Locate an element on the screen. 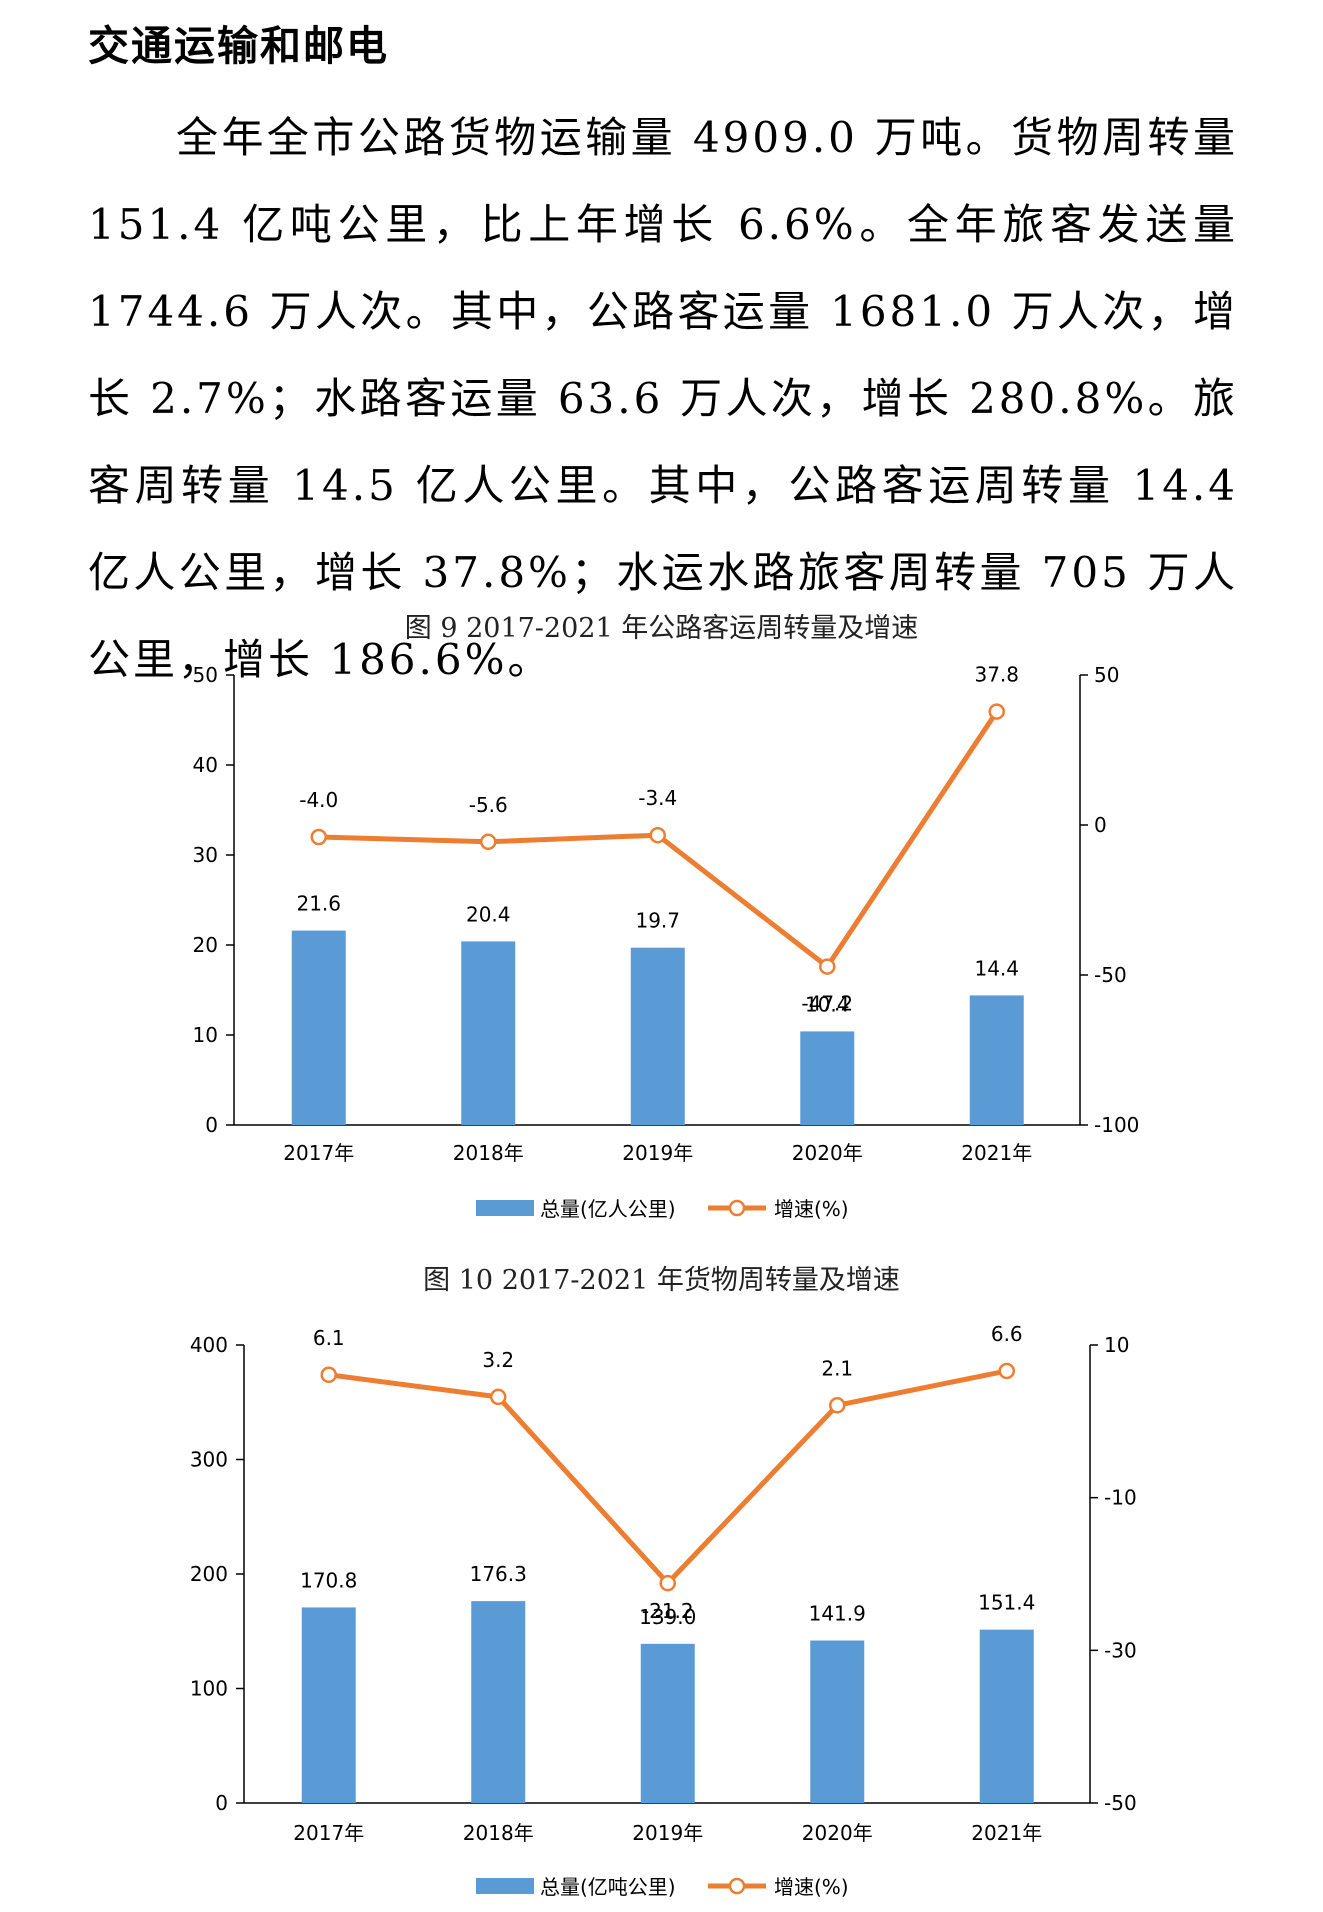  left-tick-label: 30 is located at coordinates (205, 855).